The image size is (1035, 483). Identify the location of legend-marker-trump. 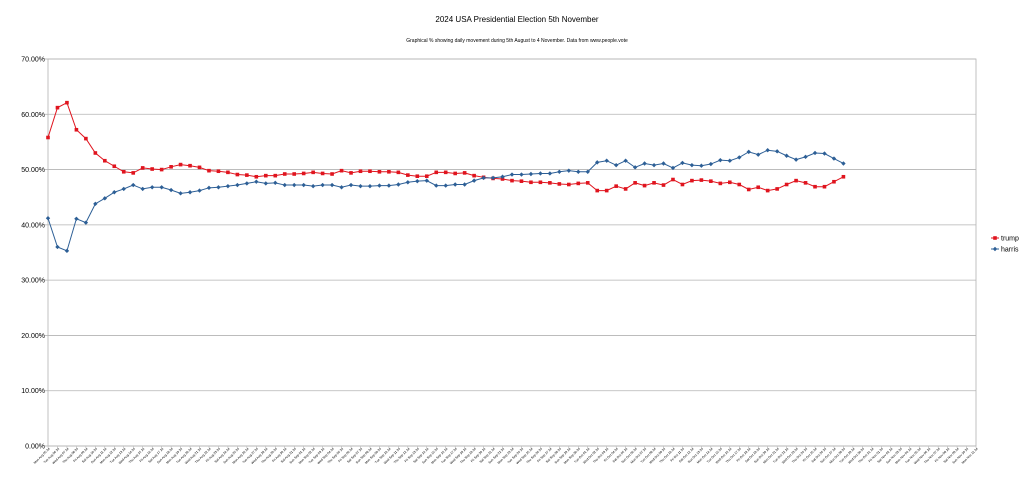
(995, 238).